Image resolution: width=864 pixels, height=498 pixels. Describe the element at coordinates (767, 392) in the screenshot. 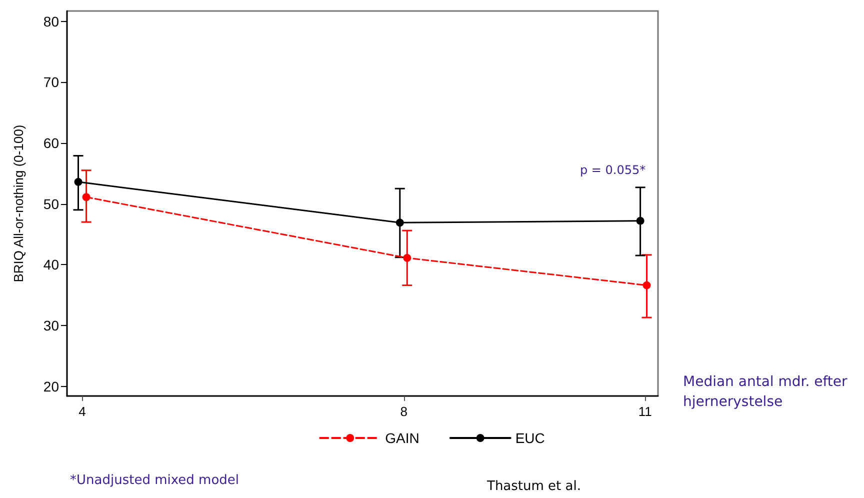

I see `x-axis-title: Median antal mdr. efter hjernerystelse` at that location.